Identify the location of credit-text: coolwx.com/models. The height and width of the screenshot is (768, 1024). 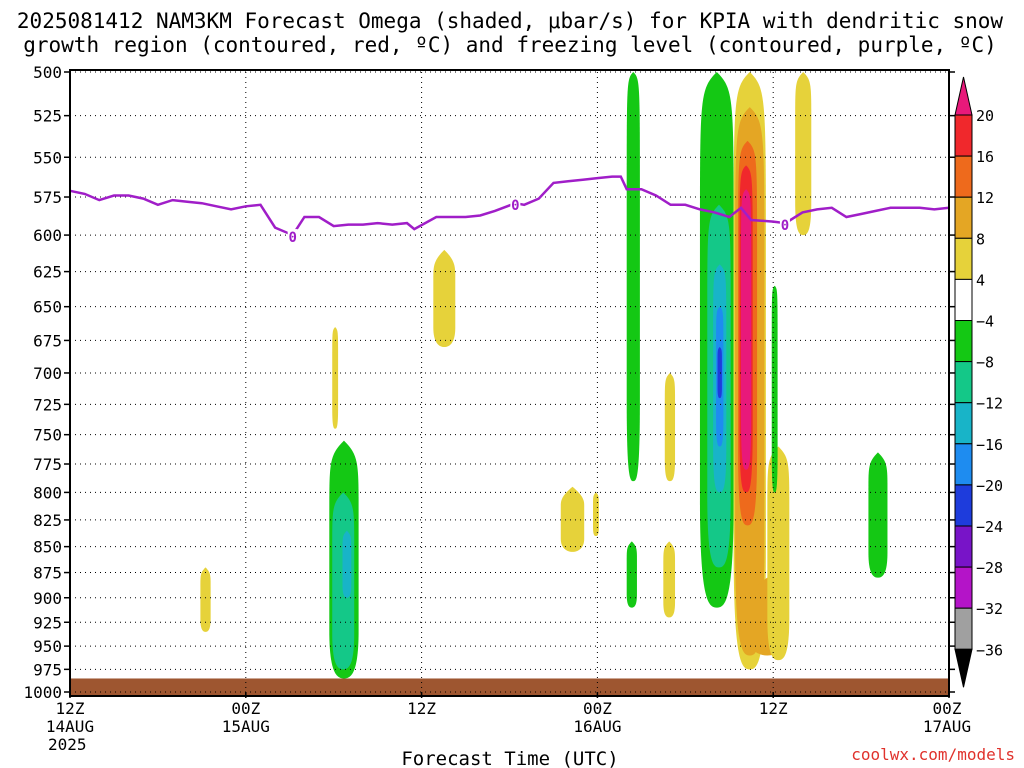
(933, 754).